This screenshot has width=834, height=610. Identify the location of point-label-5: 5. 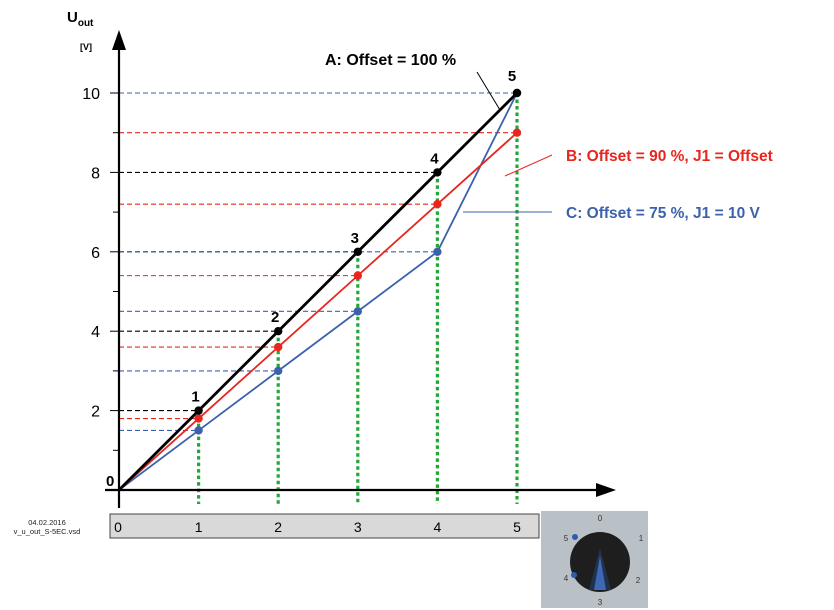
(512, 76).